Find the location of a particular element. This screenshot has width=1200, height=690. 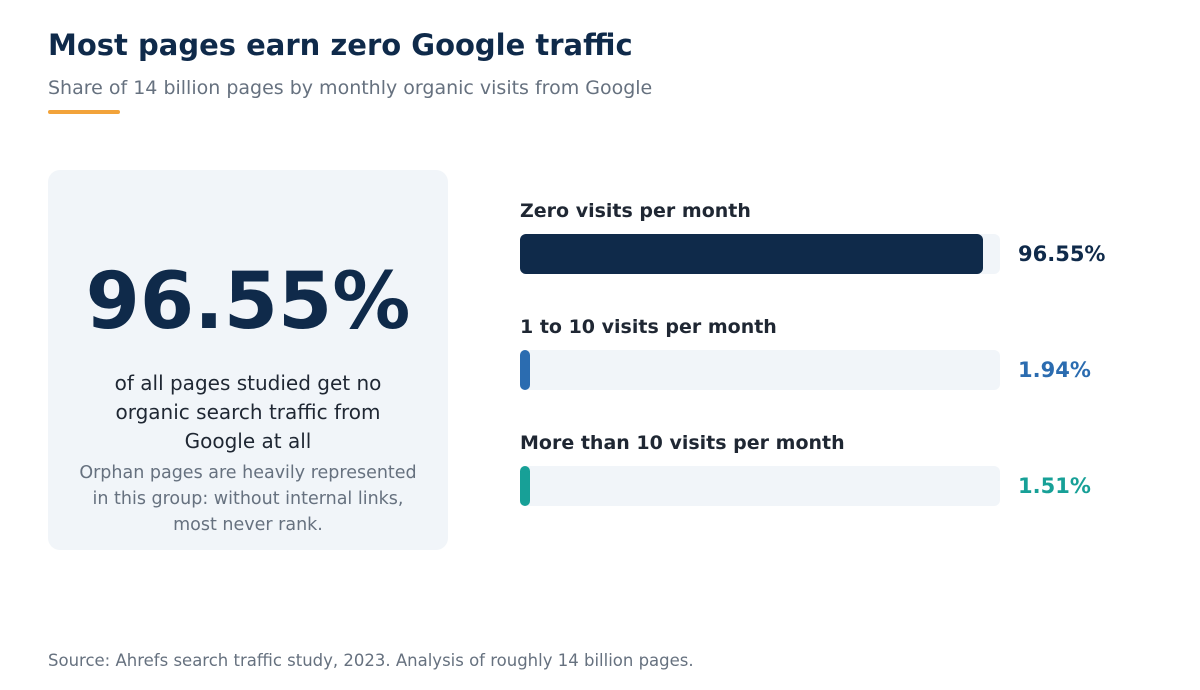

accent-rule is located at coordinates (84, 112).